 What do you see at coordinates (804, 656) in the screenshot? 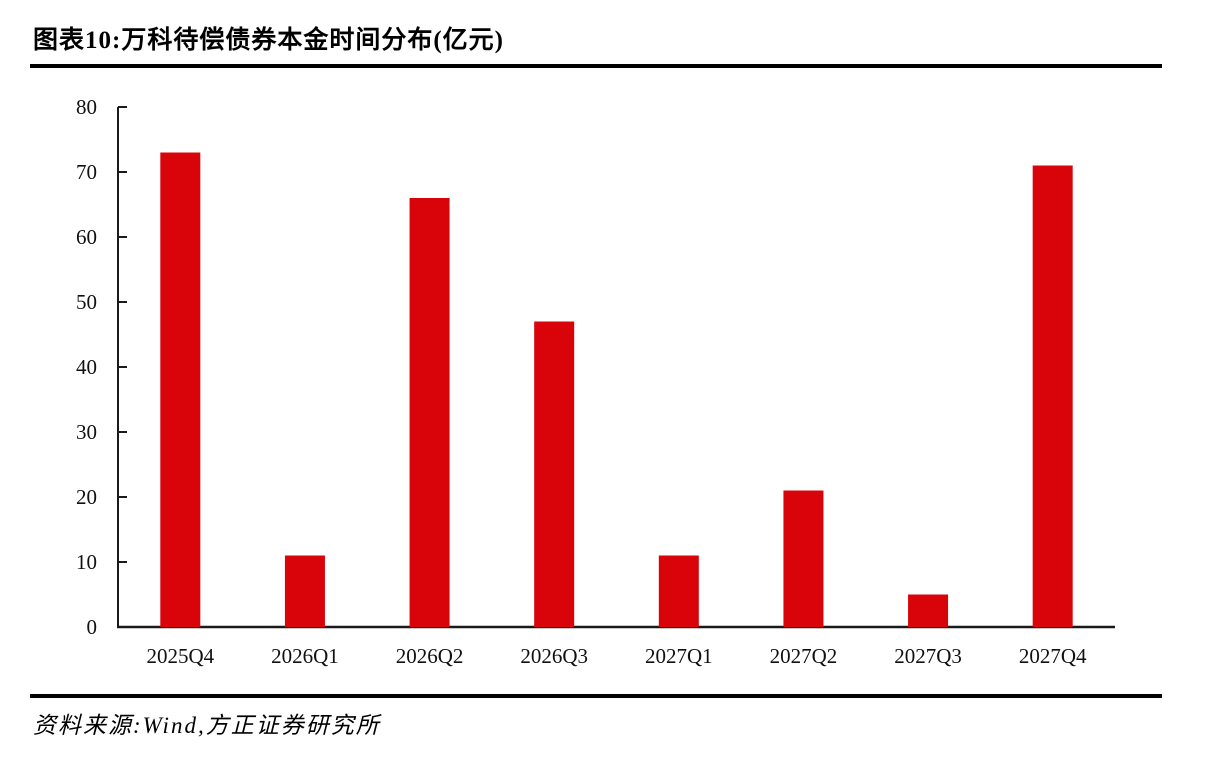
I see `x-tick-label: 2027Q2` at bounding box center [804, 656].